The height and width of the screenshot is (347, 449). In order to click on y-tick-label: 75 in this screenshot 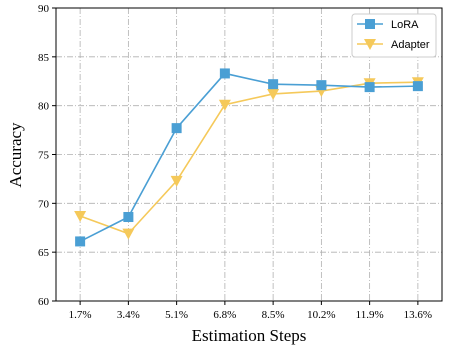, I will do `click(44, 156)`.